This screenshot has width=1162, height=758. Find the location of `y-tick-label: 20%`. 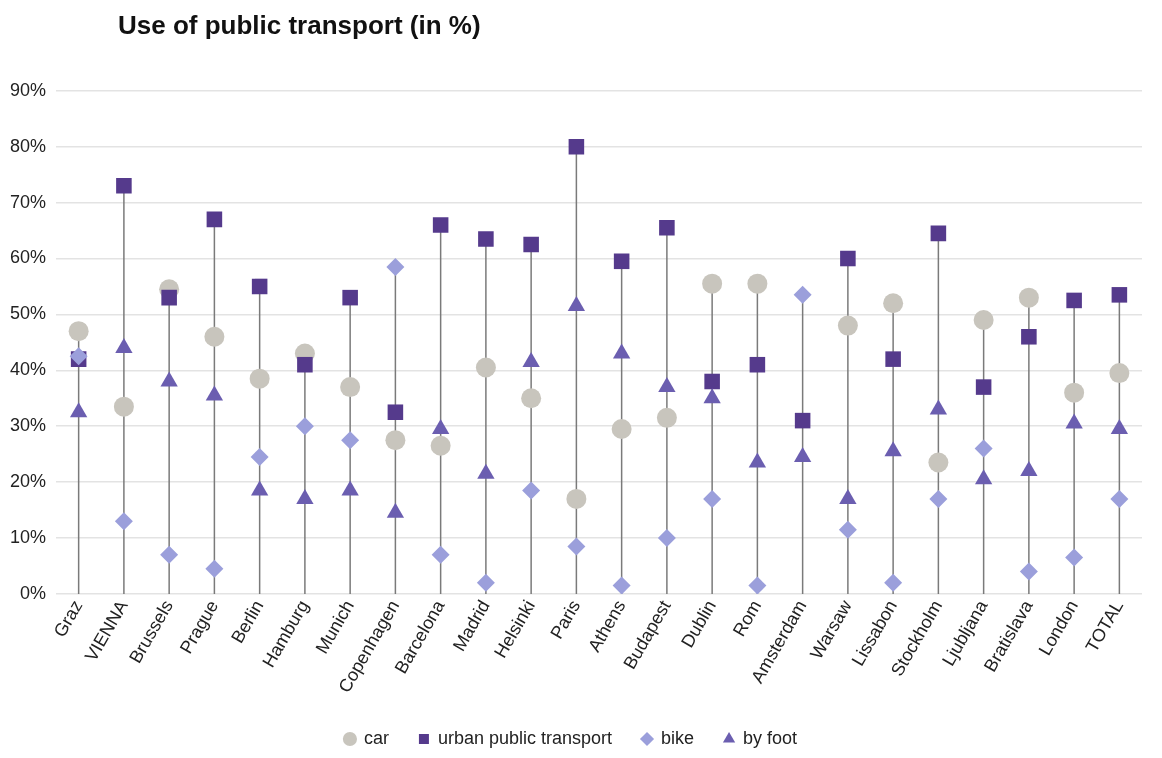

y-tick-label: 20% is located at coordinates (28, 481).